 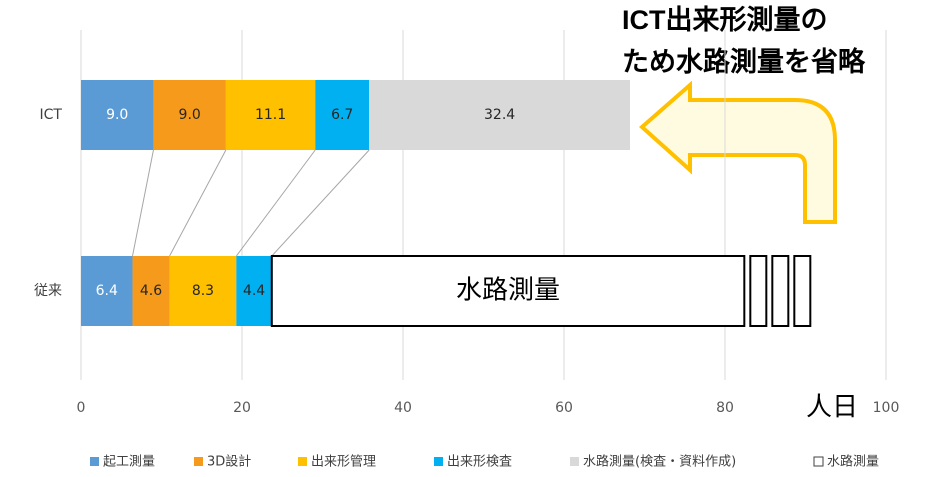 I want to click on legend-label: 水路測量, so click(x=853, y=462).